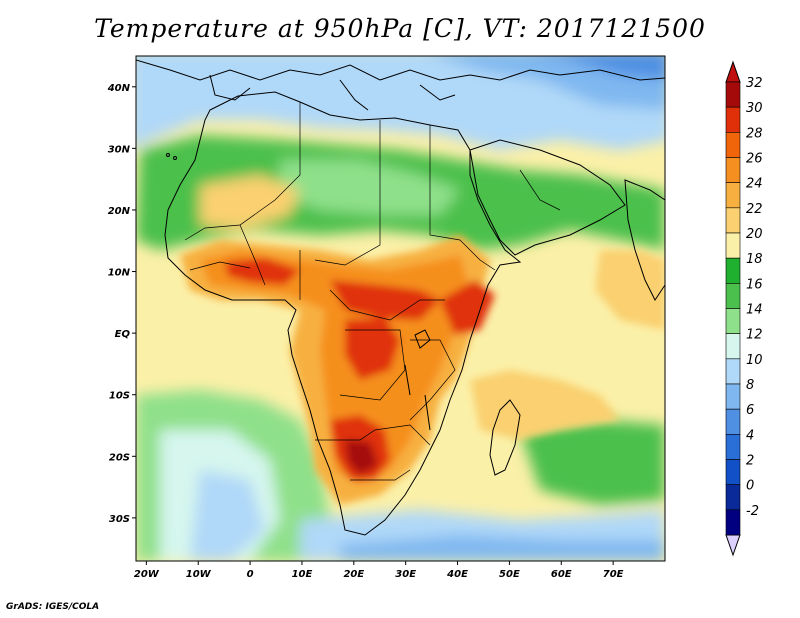 The width and height of the screenshot is (800, 618). I want to click on longitude-axis: 20W 10W 0 10E 20E 30E 40E 50E 60E 70E, so click(379, 570).